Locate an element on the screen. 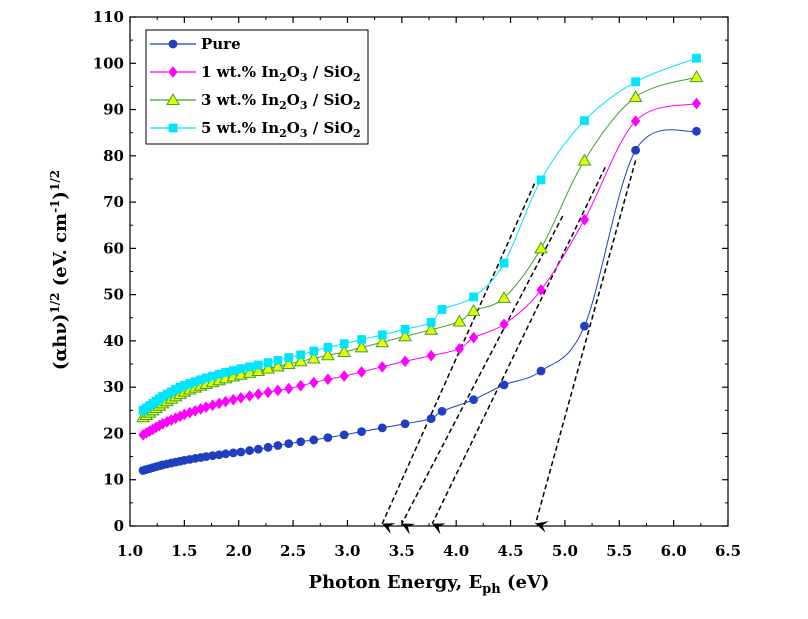  legend-item: Pure is located at coordinates (195, 44).